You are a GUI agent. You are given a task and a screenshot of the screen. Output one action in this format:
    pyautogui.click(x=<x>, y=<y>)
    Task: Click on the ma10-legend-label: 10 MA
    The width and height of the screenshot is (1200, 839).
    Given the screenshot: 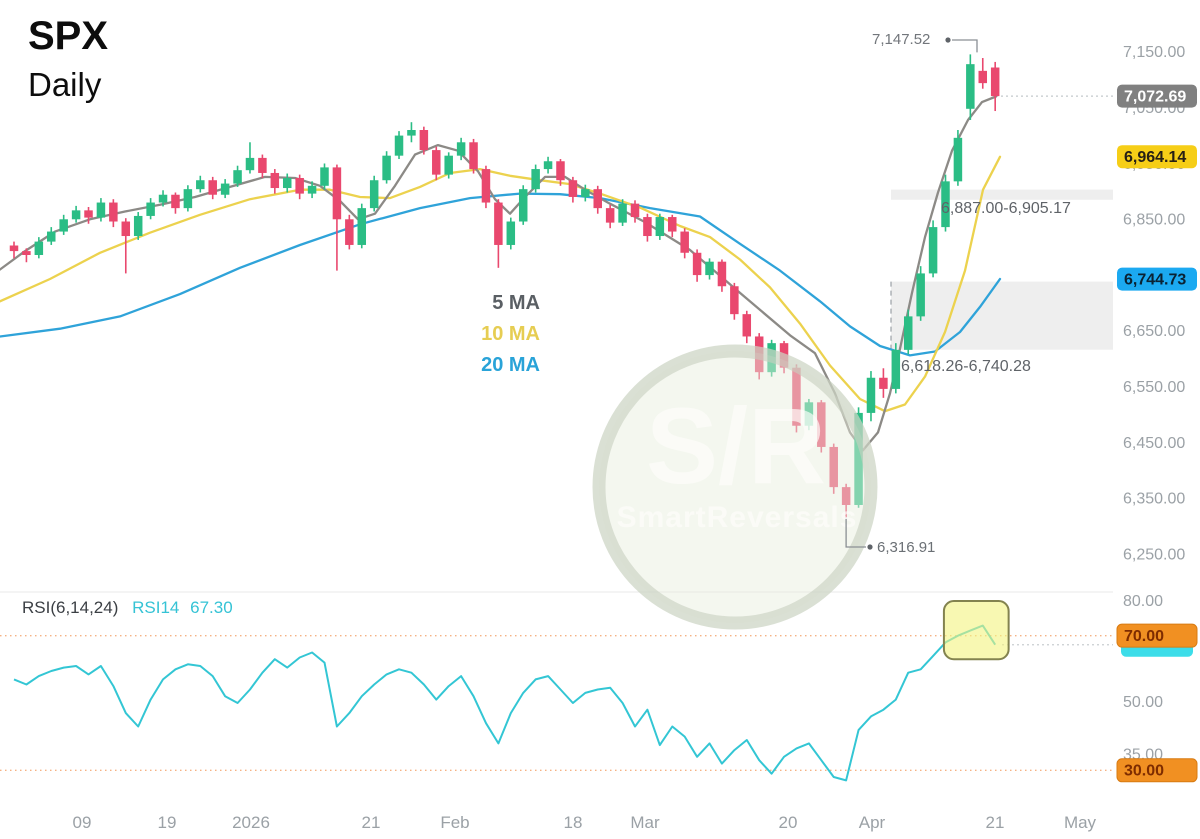 What is the action you would take?
    pyautogui.click(x=510, y=334)
    